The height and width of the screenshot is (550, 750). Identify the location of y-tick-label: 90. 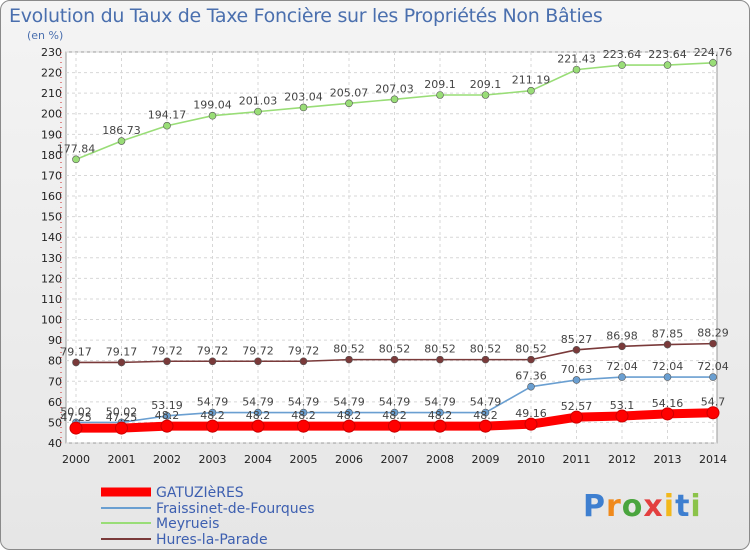
(55, 340).